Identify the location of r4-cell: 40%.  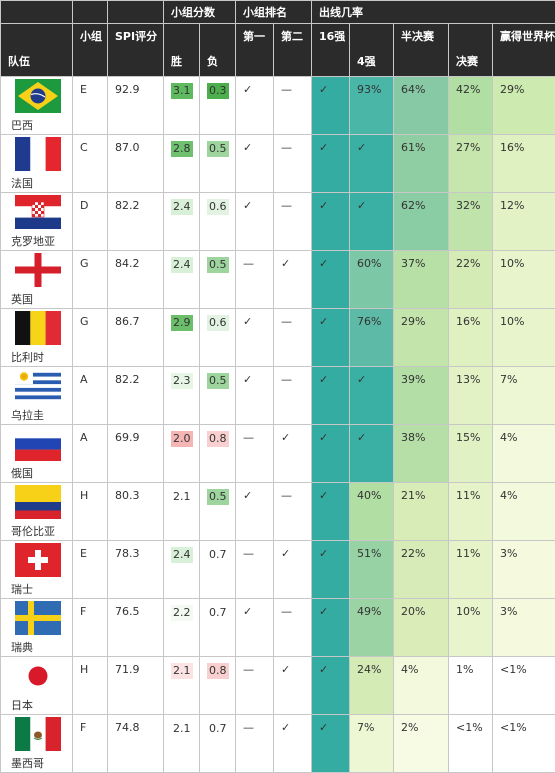
(372, 512).